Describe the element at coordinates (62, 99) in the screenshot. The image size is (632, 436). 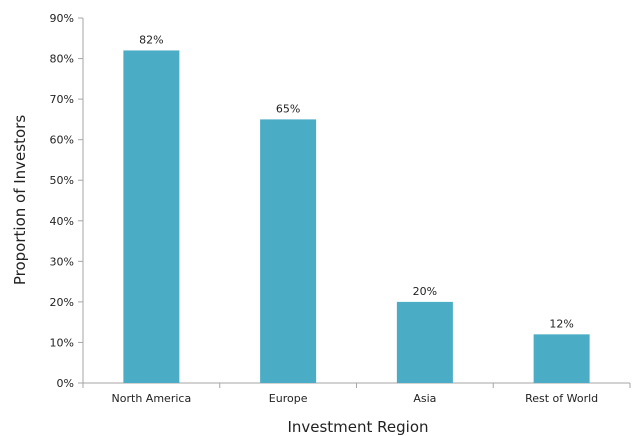
I see `y-tick-label: 70%` at that location.